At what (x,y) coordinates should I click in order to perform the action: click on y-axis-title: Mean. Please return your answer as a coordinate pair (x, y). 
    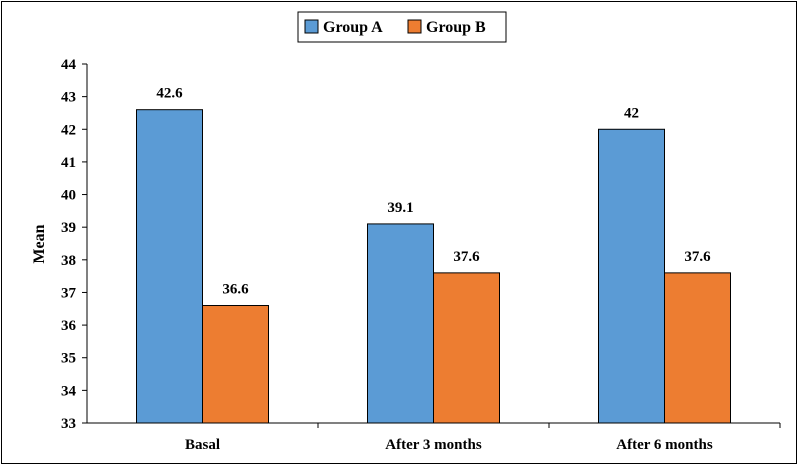
    Looking at the image, I should click on (39, 243).